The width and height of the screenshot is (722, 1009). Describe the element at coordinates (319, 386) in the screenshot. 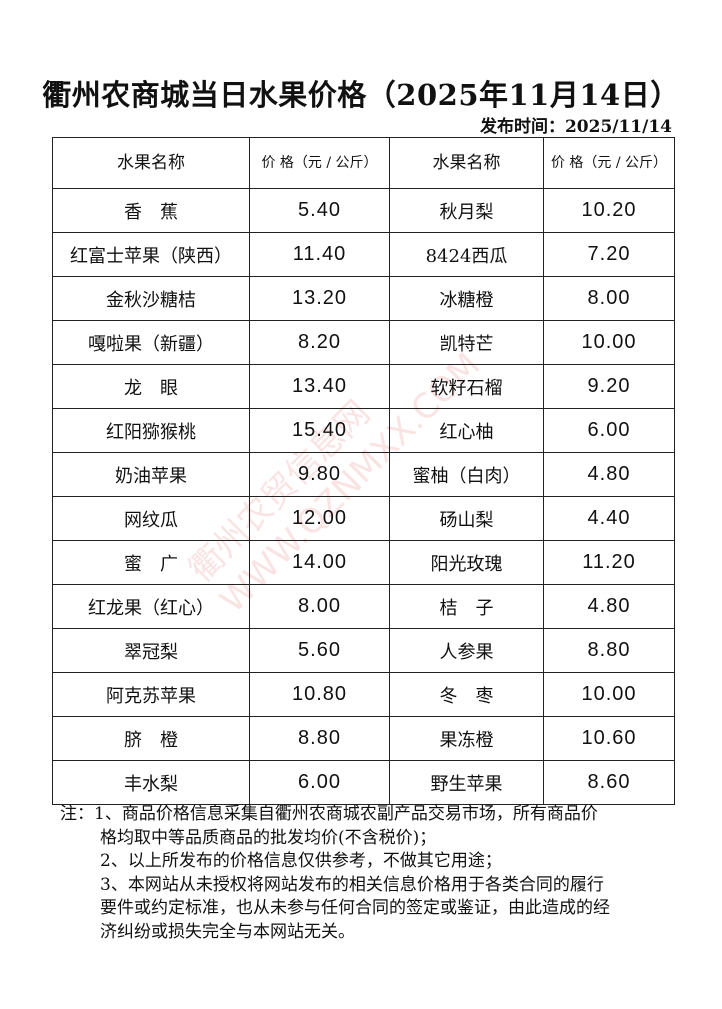

I see `price-cell: 13.40` at that location.